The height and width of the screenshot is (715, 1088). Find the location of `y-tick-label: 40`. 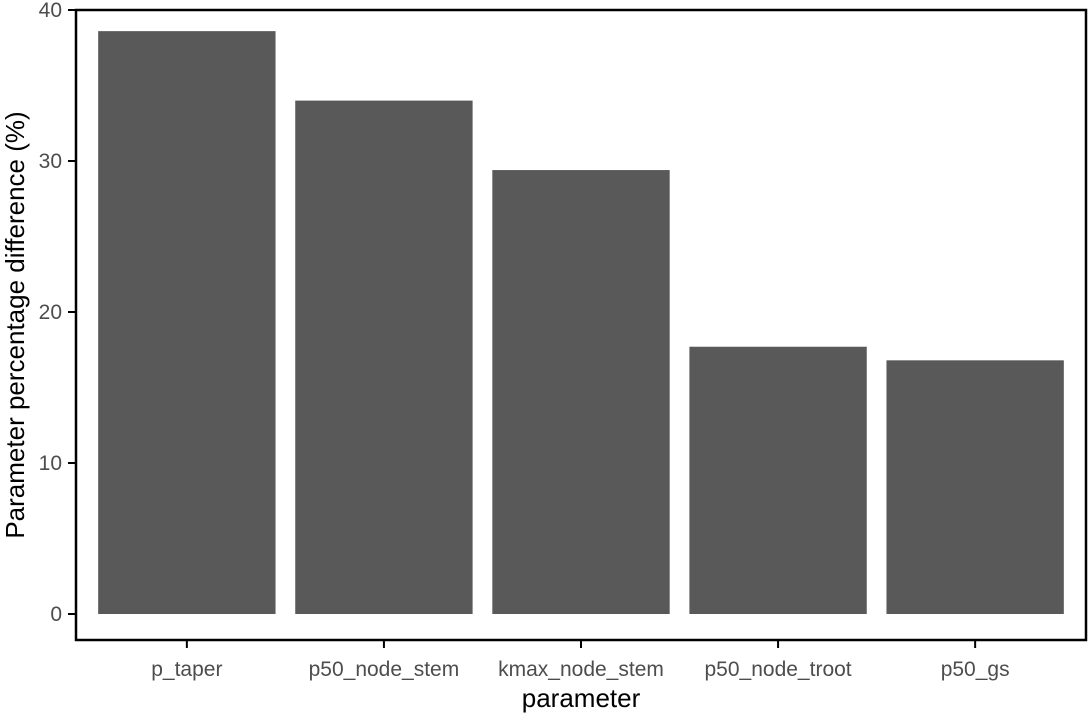

y-tick-label: 40 is located at coordinates (50, 11).